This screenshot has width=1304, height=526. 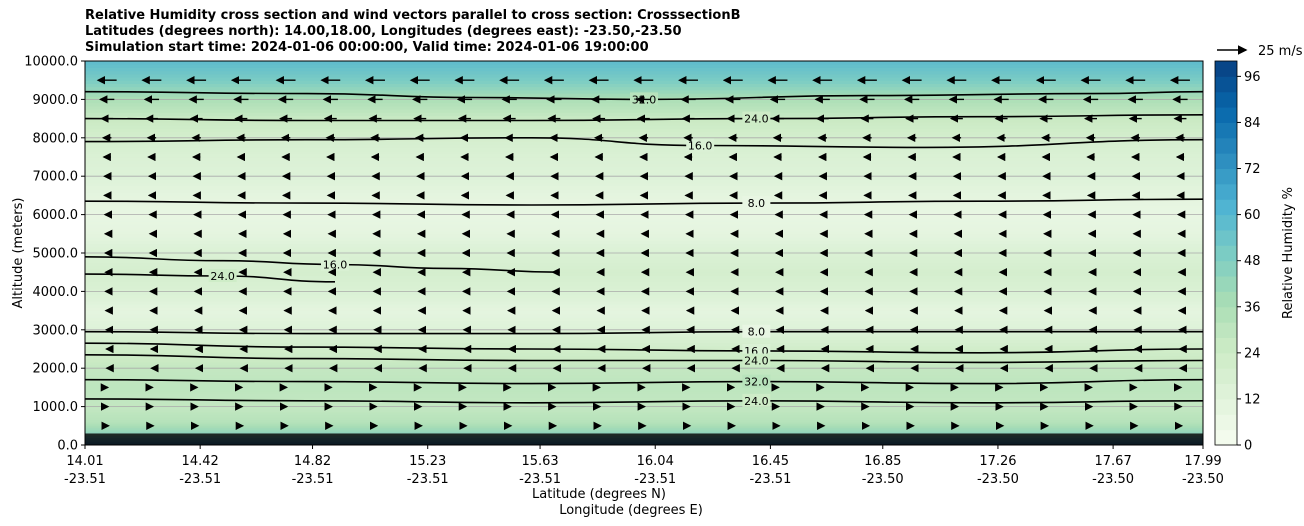 I want to click on colorbar-label: Relative Humidity %, so click(x=1288, y=253).